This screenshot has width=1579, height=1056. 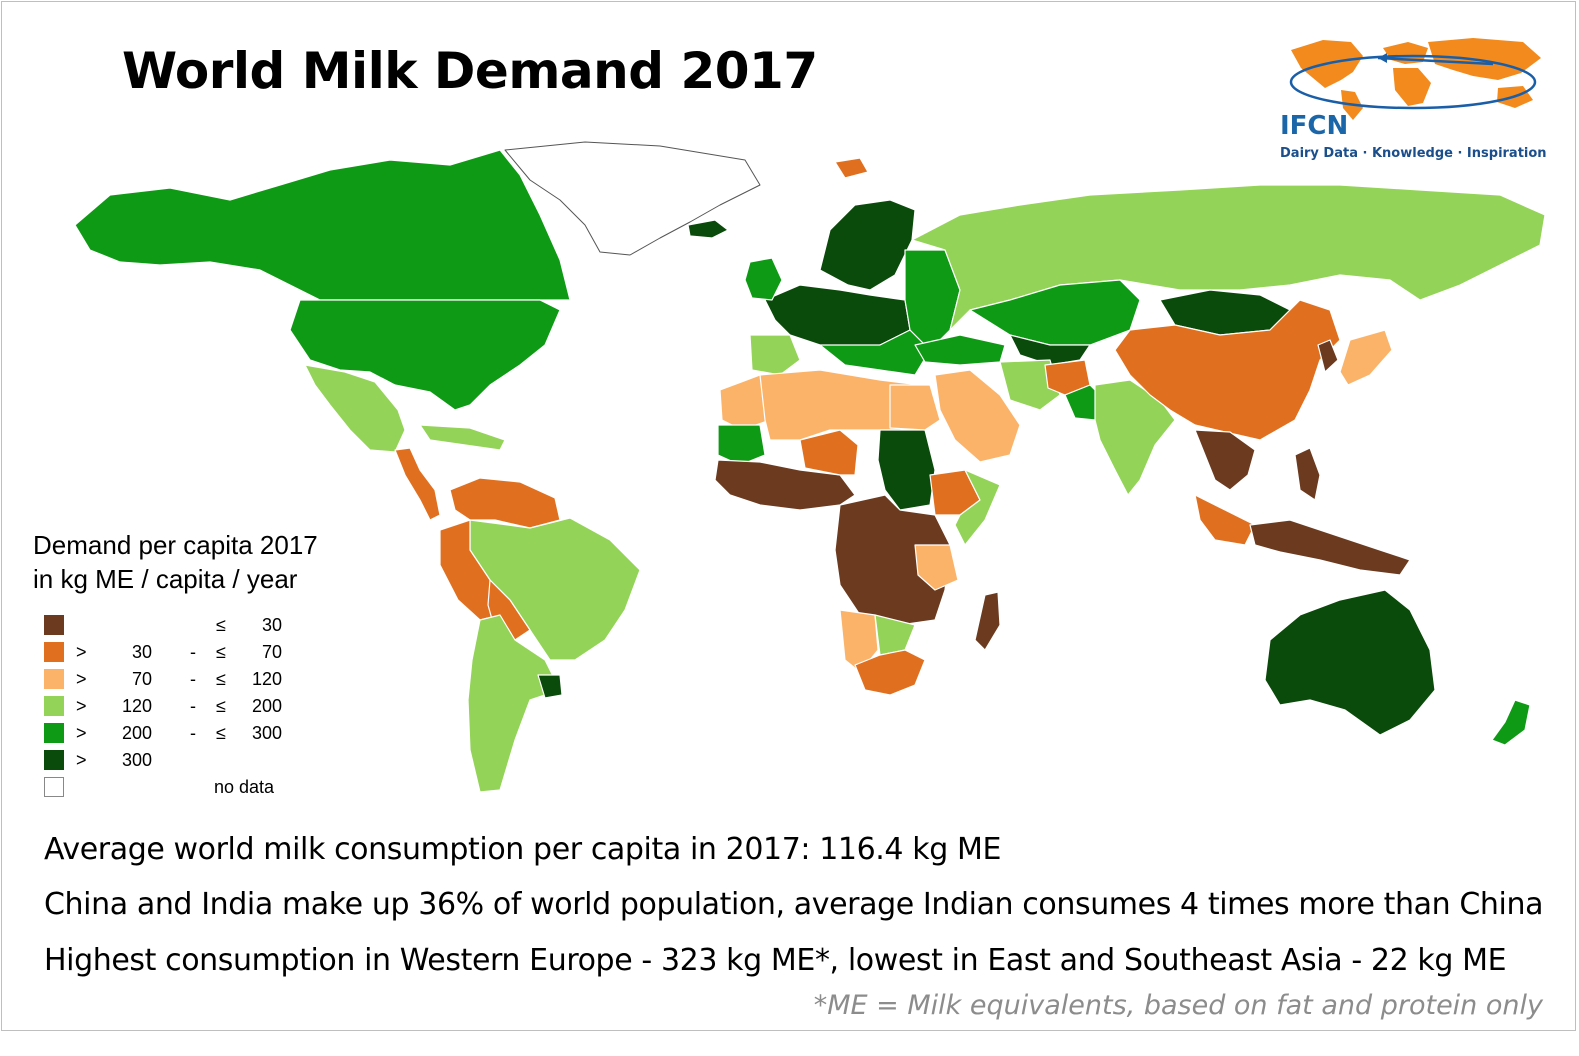 What do you see at coordinates (1227, 370) in the screenshot?
I see `region-china` at bounding box center [1227, 370].